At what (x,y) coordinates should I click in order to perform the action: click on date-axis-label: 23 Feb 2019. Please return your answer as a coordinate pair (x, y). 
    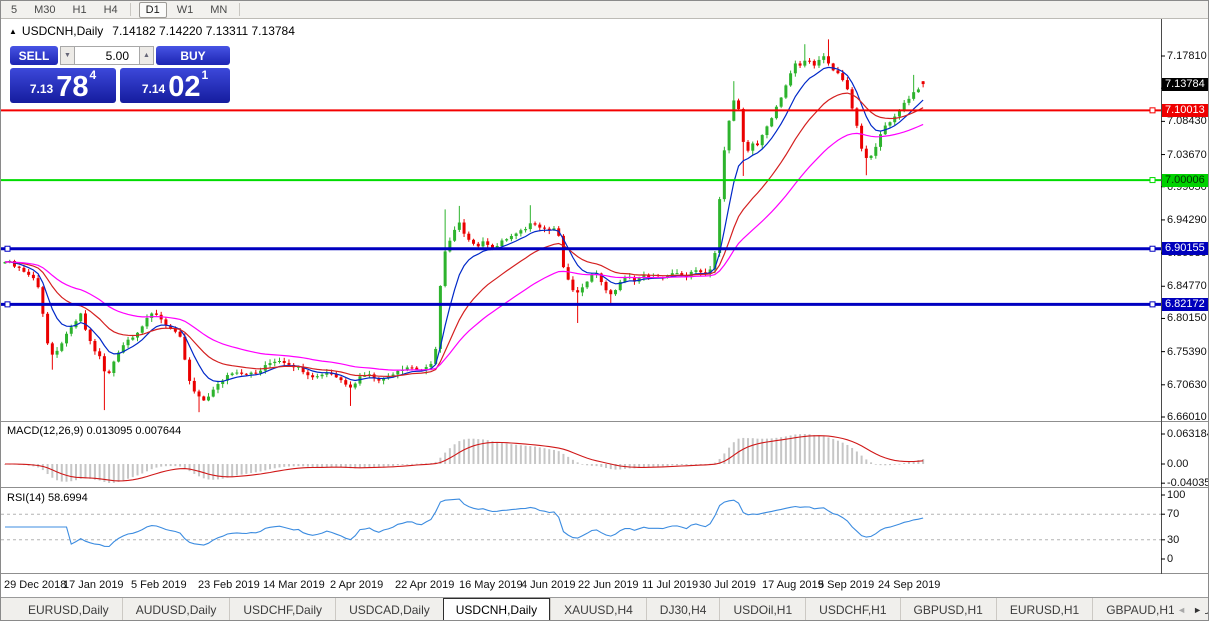
    Looking at the image, I should click on (229, 585).